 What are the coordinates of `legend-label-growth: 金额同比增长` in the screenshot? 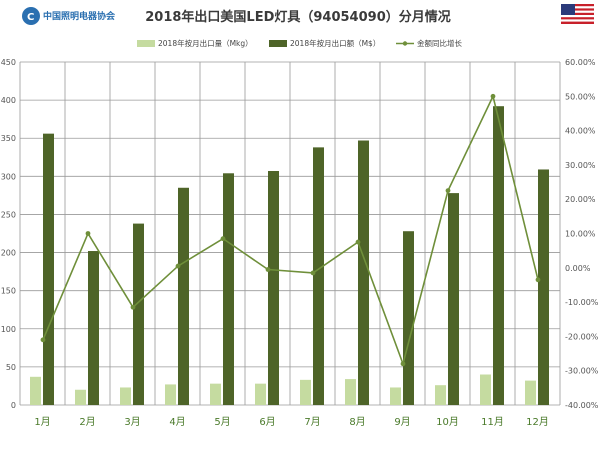 It's located at (439, 43).